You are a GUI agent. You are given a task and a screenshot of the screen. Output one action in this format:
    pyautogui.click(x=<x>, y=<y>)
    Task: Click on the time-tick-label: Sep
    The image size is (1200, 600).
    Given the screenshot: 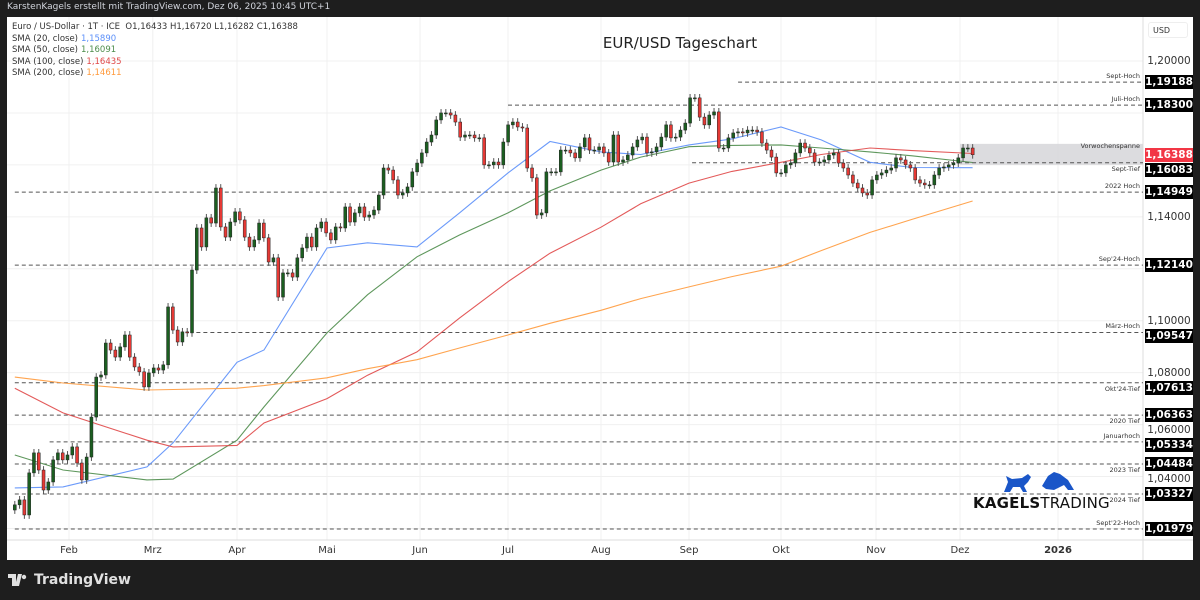 What is the action you would take?
    pyautogui.click(x=689, y=550)
    